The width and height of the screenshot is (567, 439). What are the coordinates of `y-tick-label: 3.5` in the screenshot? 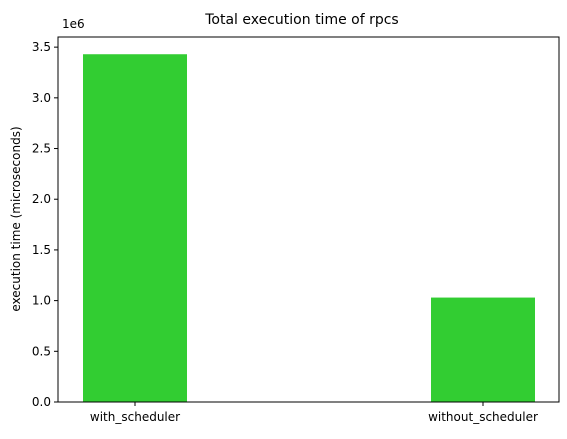 It's located at (41, 47).